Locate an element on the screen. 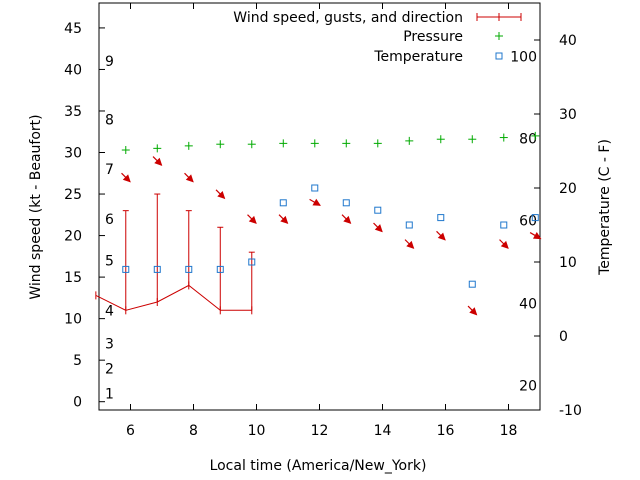 The height and width of the screenshot is (480, 640). x-tick-label: 14 is located at coordinates (383, 431).